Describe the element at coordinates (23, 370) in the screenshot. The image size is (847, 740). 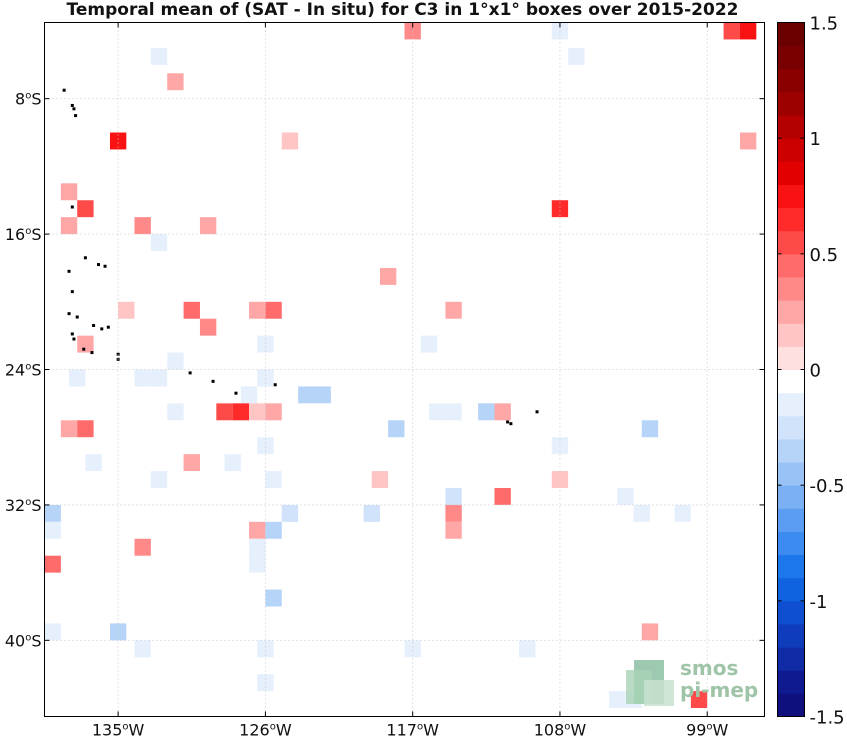
I see `y-tick-label: 24oS` at that location.